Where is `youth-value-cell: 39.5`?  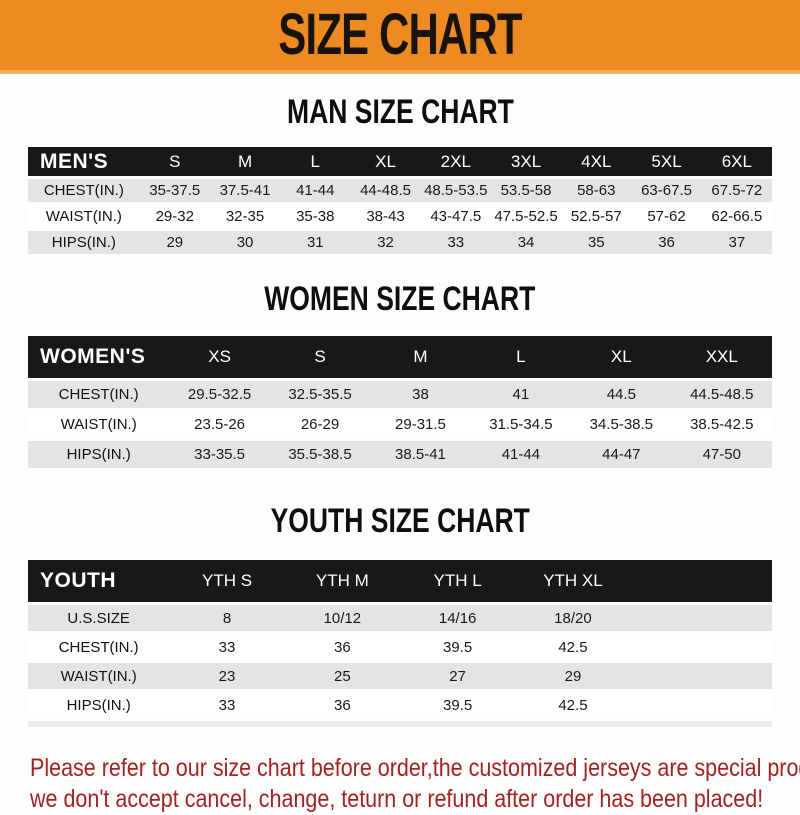
youth-value-cell: 39.5 is located at coordinates (457, 705).